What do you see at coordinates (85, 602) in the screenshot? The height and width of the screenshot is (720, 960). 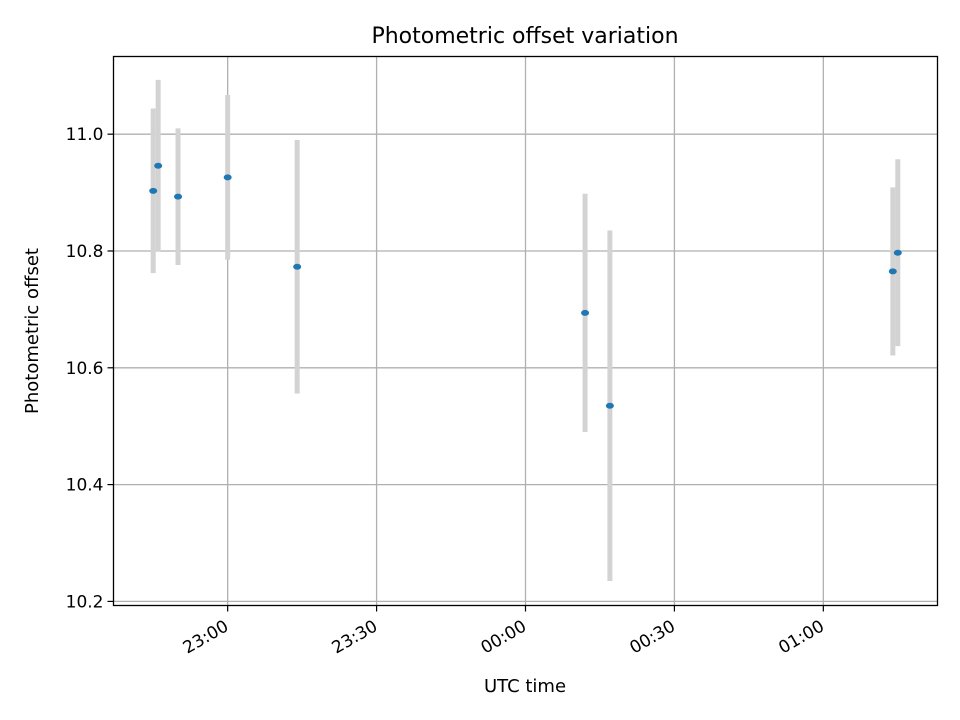 I see `y-tick-label: 10.2` at bounding box center [85, 602].